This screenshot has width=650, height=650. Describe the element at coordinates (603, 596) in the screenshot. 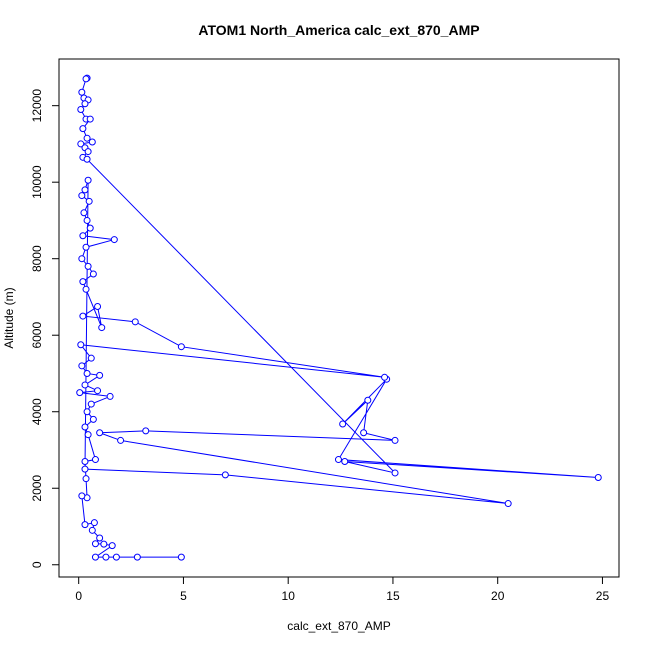

I see `x-tick-label: 25` at that location.